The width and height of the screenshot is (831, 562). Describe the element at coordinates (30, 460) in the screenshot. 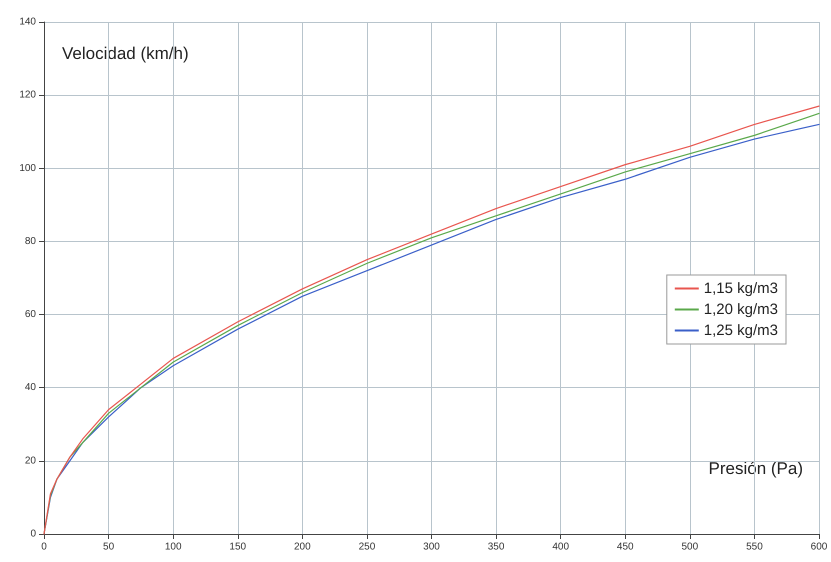

I see `y-tick-label: 20` at that location.